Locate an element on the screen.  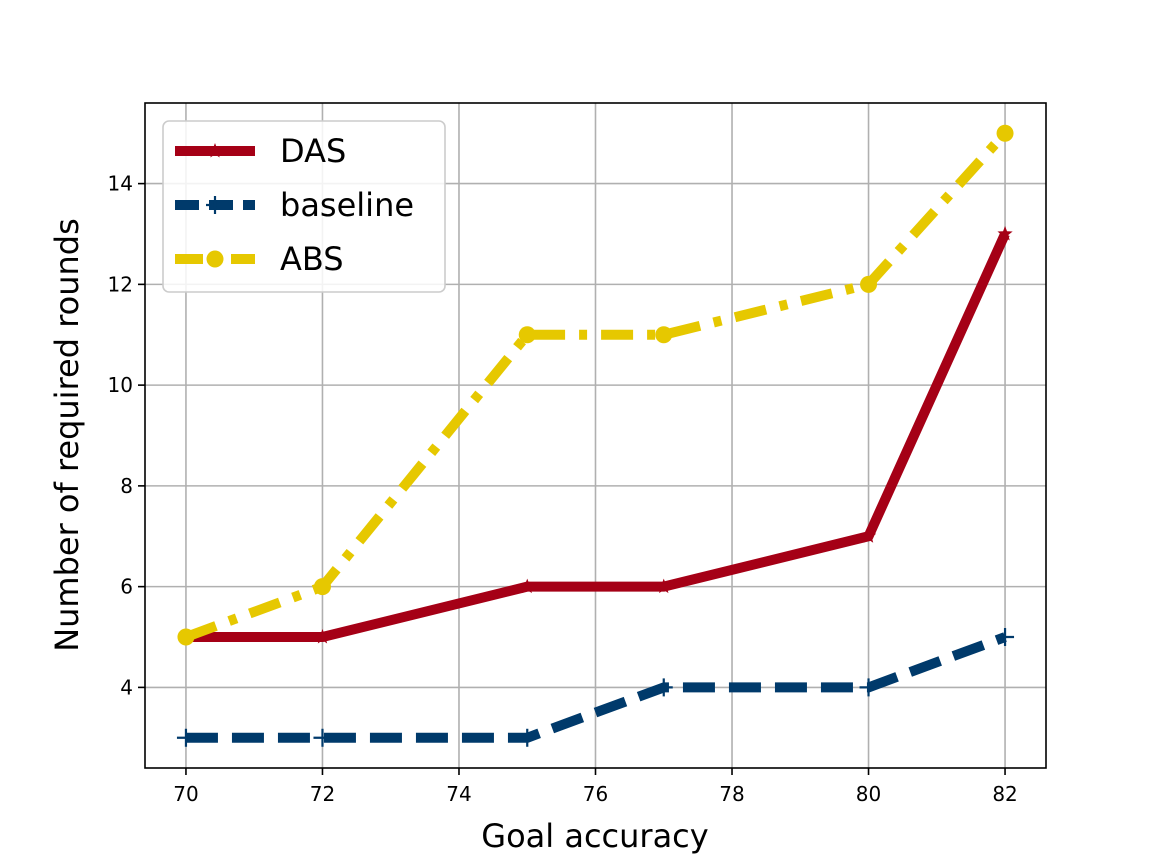
legend-frame is located at coordinates (304, 206).